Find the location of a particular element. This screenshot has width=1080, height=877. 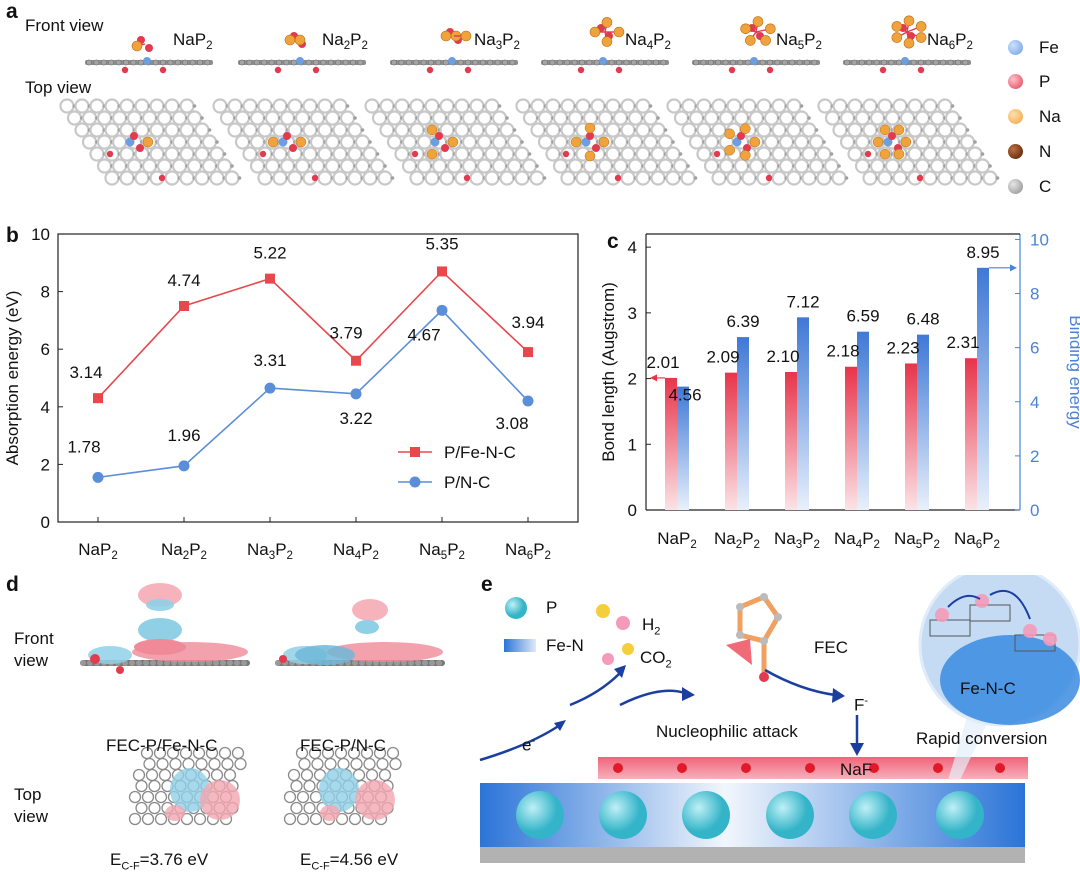

bond-length-label: 2.18 is located at coordinates (842, 351).